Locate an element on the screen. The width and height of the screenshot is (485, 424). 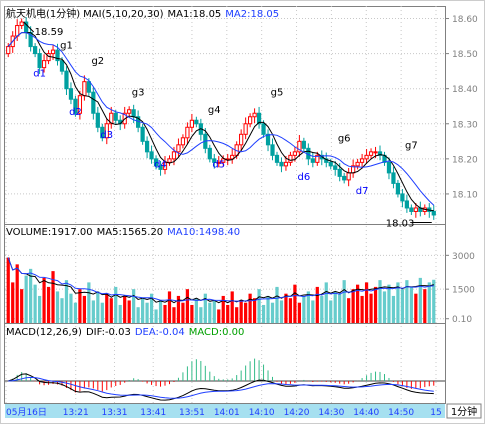
annotation-g1: g1 is located at coordinates (66, 45).